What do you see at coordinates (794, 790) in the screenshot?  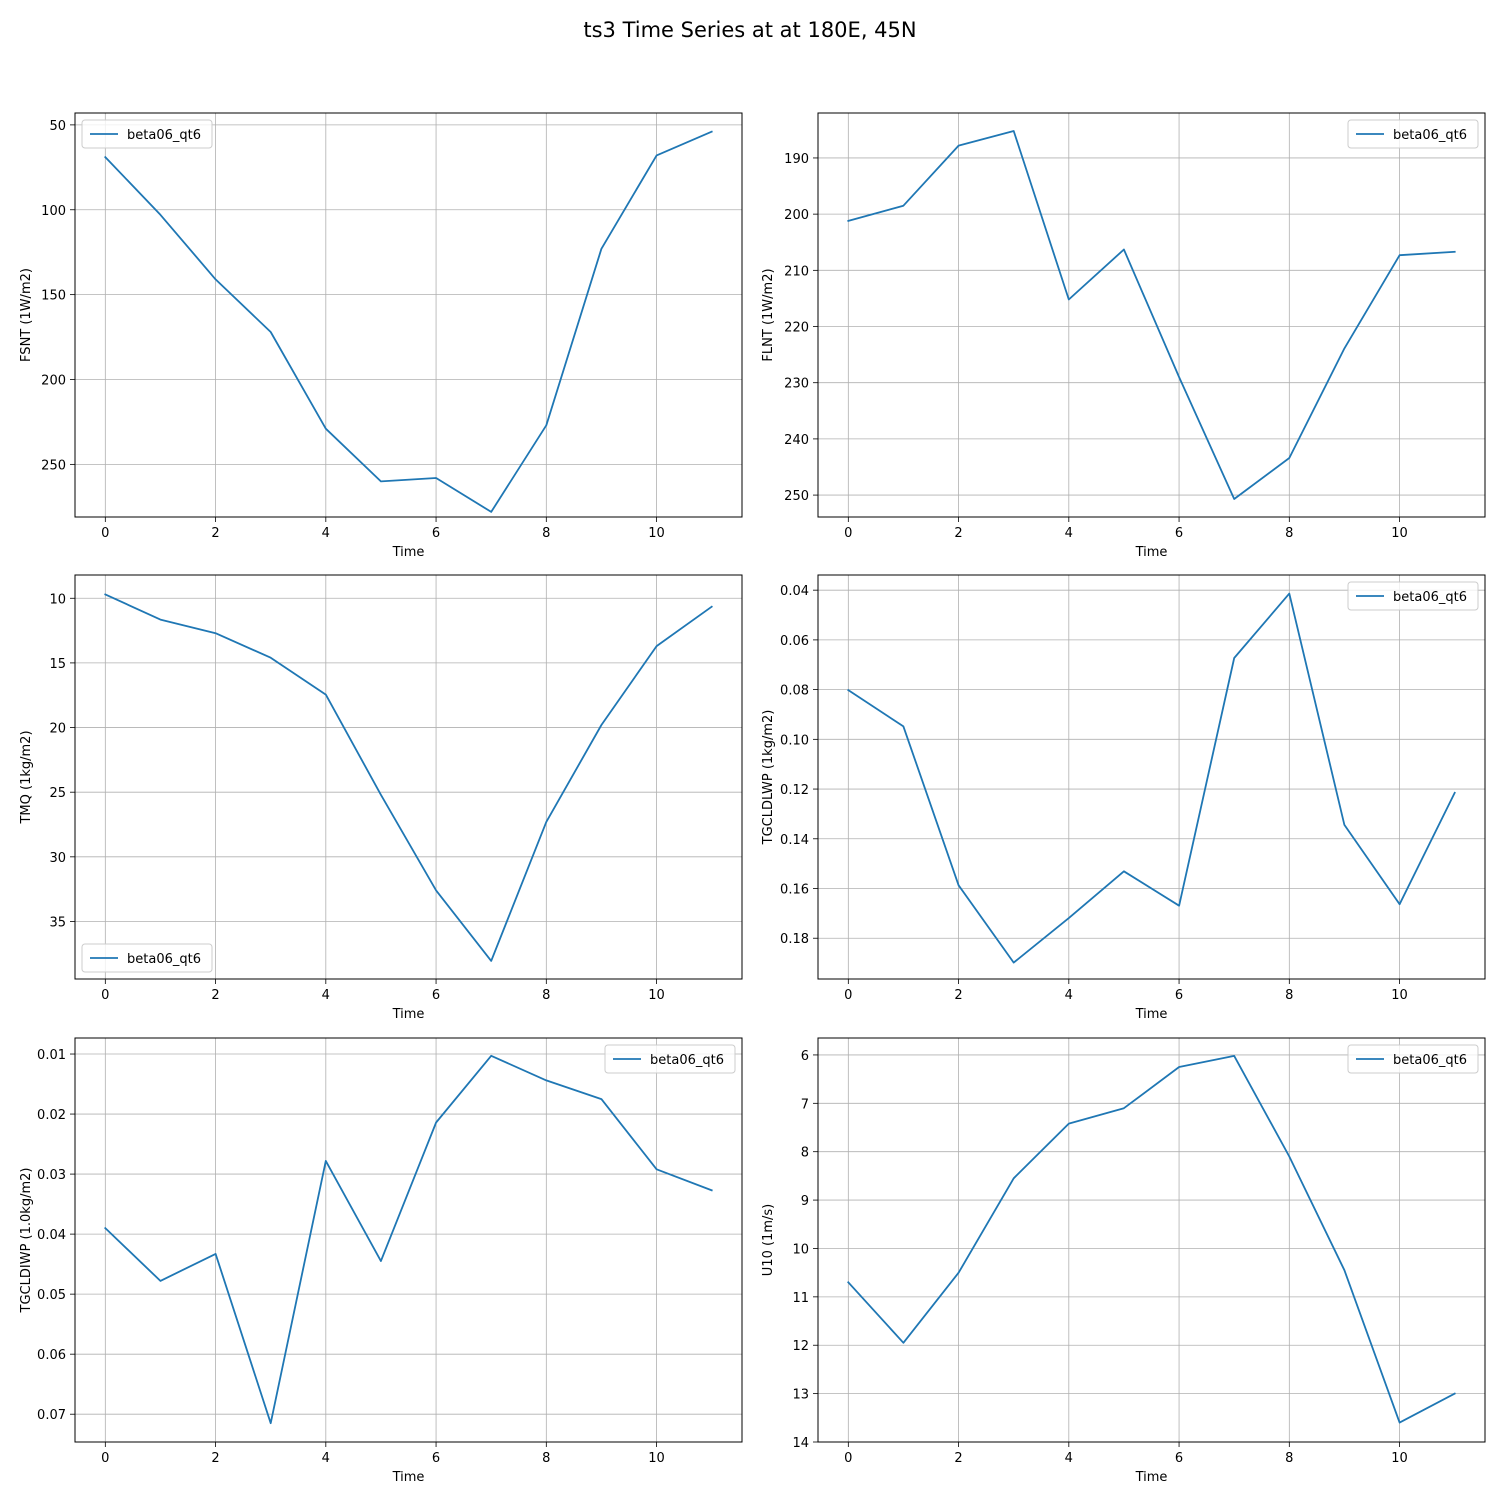 I see `y-tick-label: 0.12` at bounding box center [794, 790].